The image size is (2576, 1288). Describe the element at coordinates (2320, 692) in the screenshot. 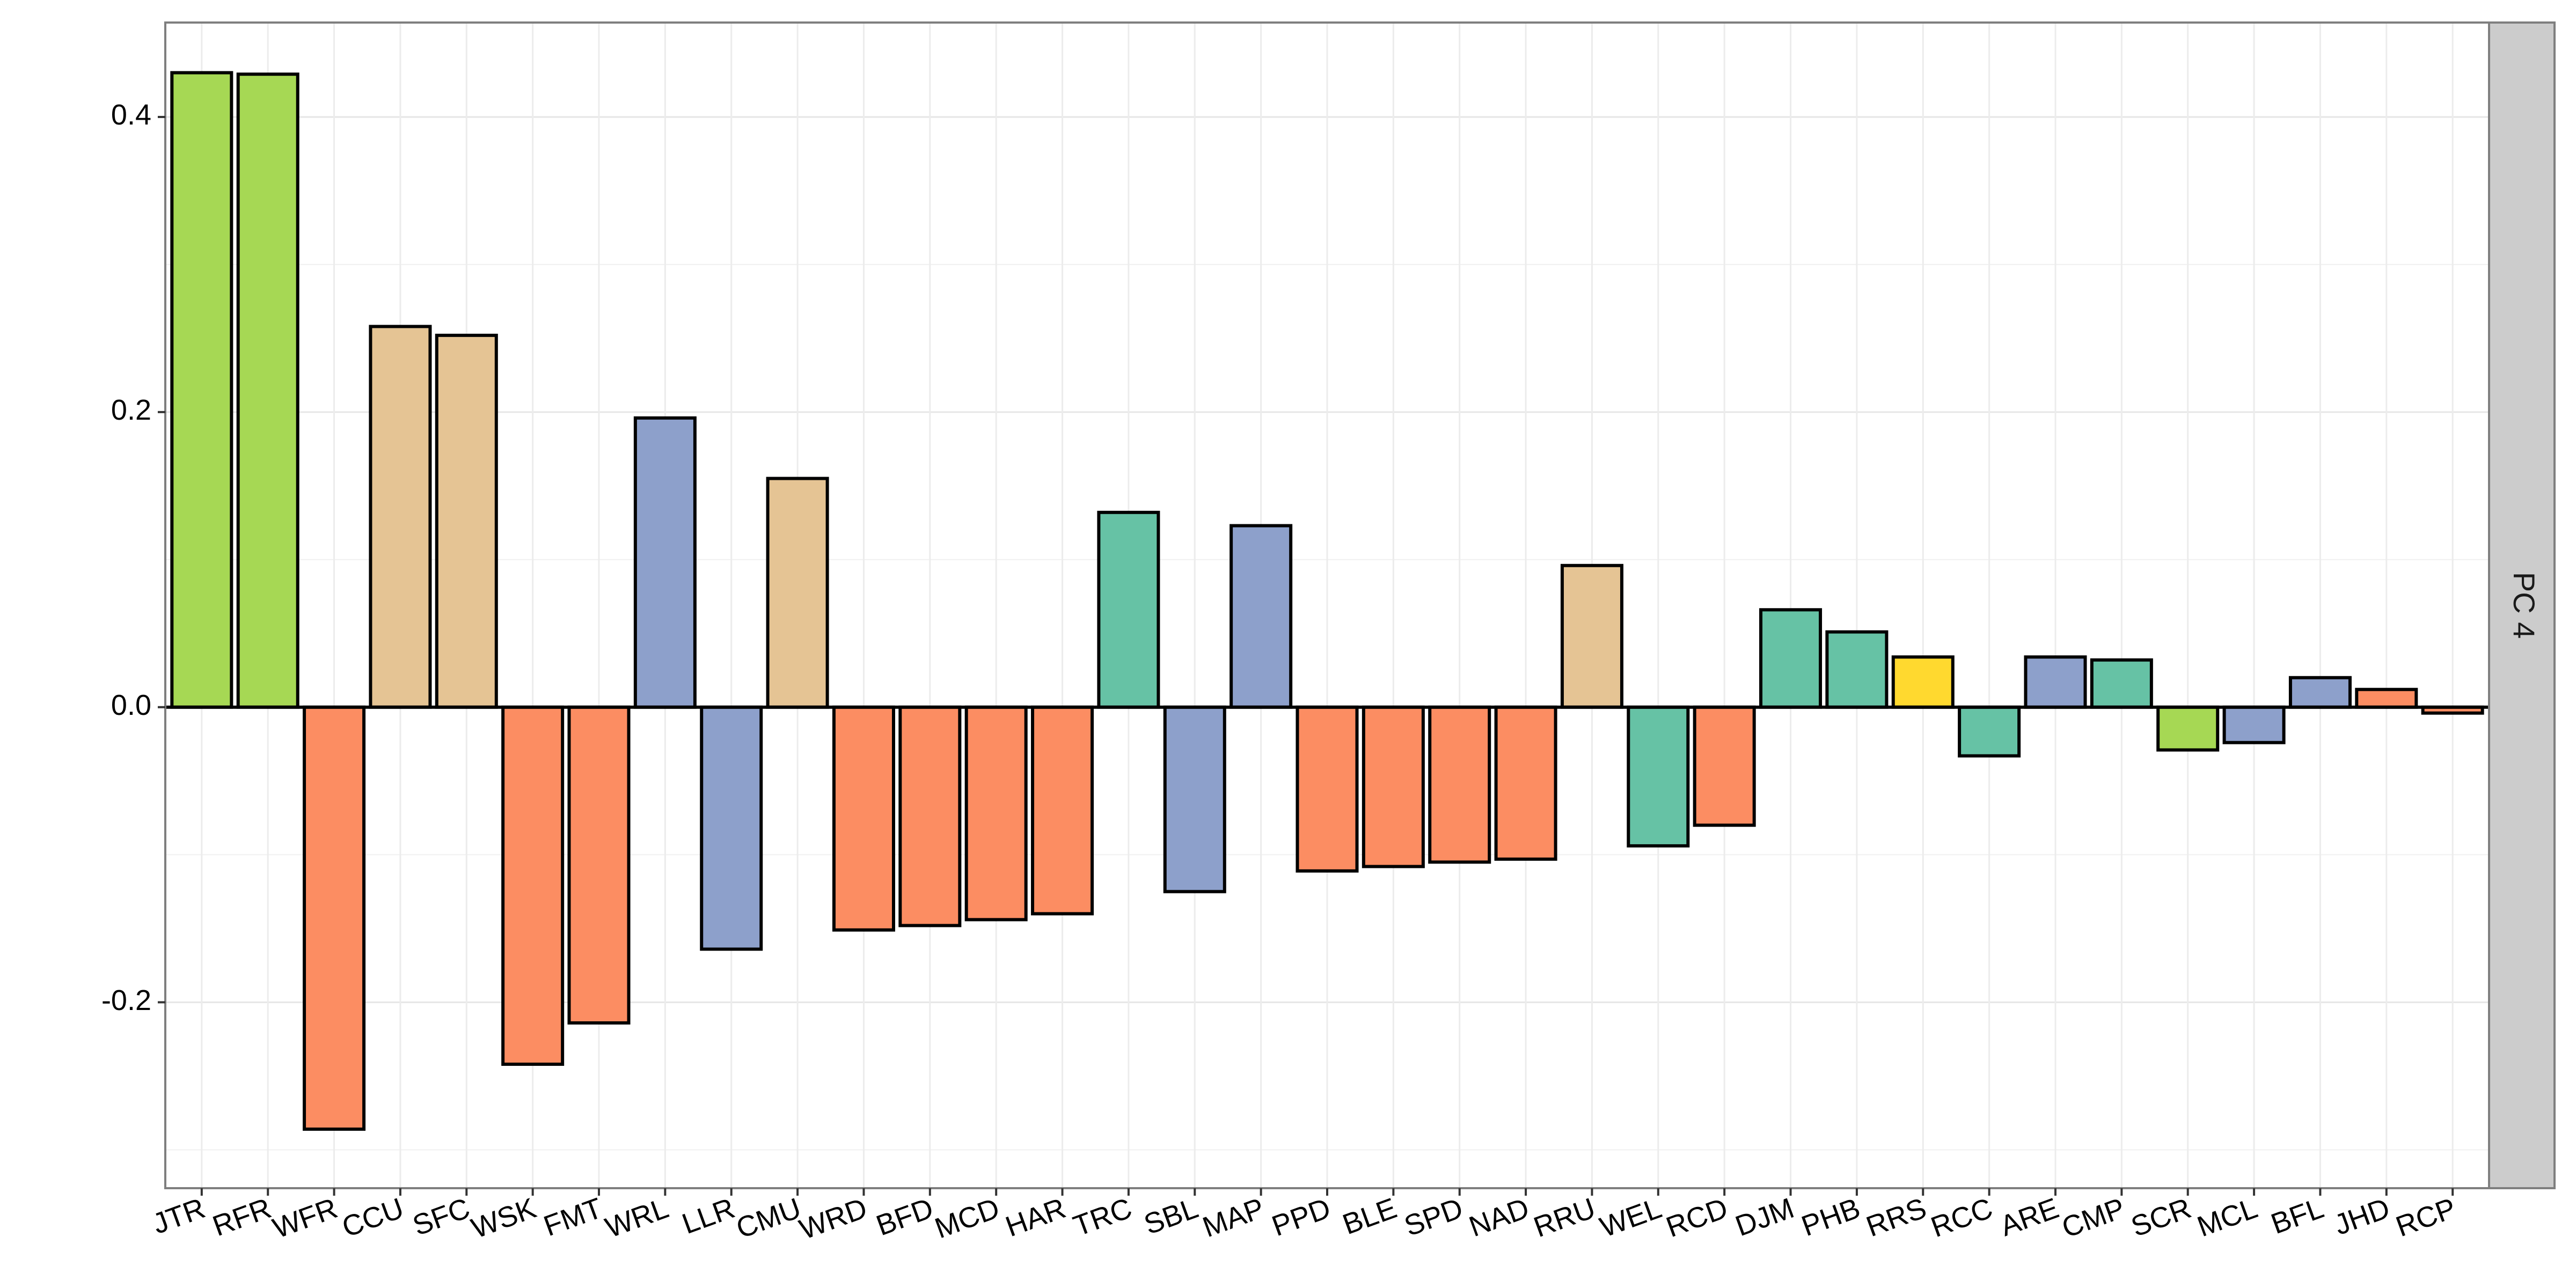

I see `bar-bfl` at that location.